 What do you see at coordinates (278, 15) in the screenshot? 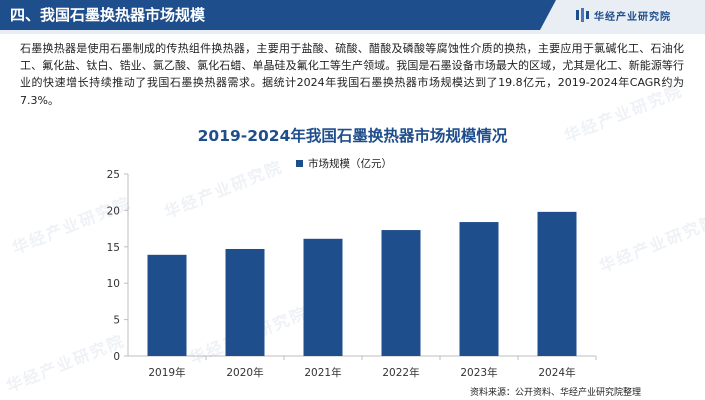
I see `header-bar` at bounding box center [278, 15].